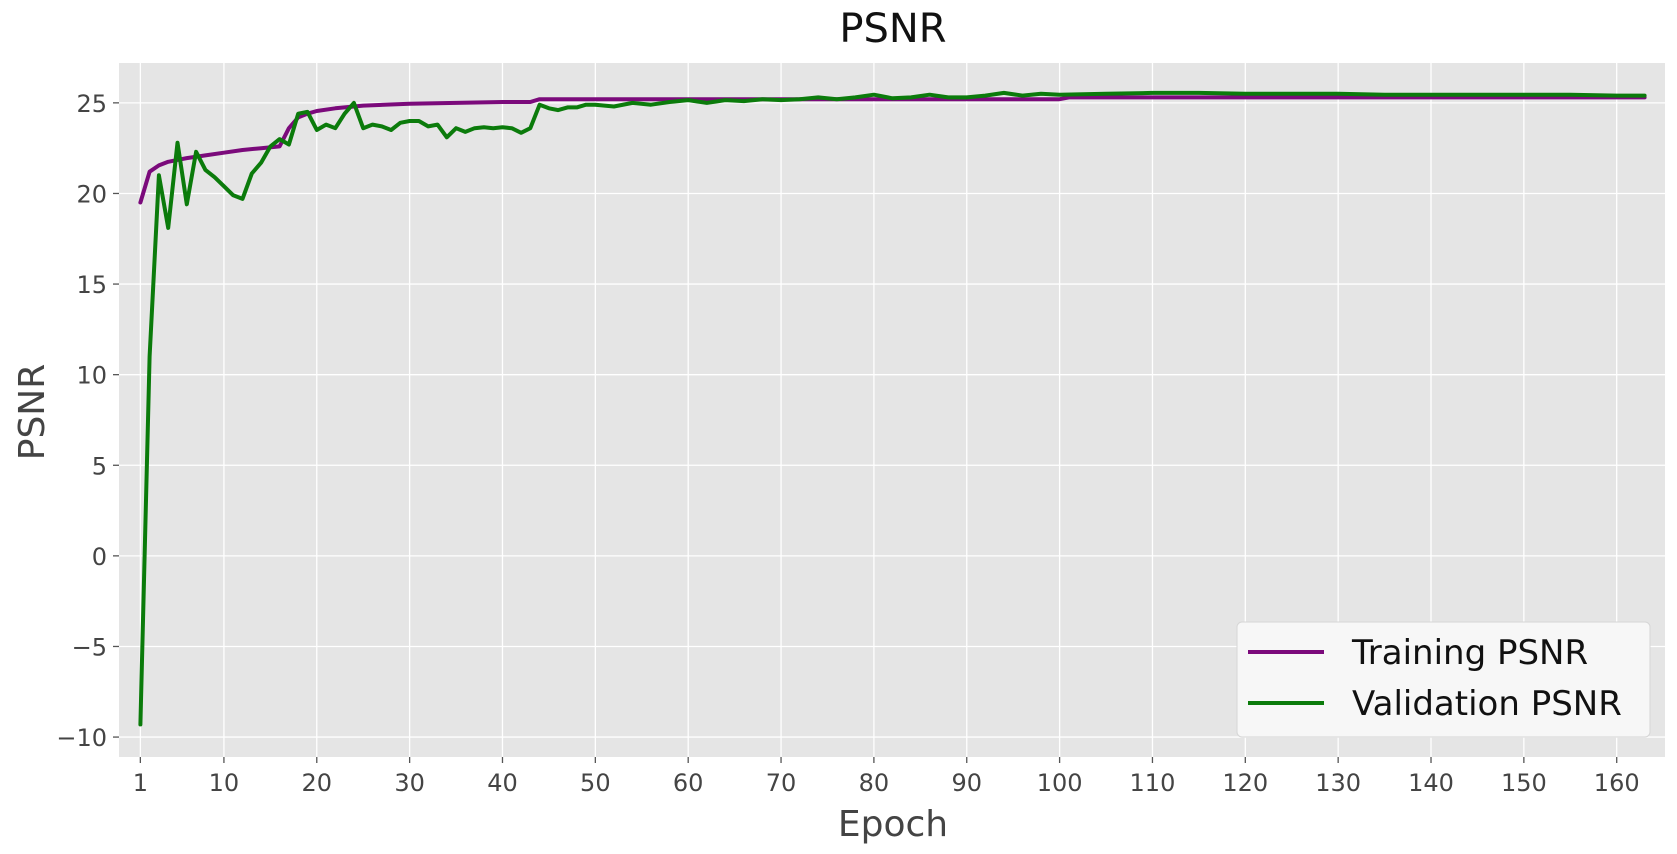  What do you see at coordinates (224, 783) in the screenshot?
I see `x-tick-label: 10` at bounding box center [224, 783].